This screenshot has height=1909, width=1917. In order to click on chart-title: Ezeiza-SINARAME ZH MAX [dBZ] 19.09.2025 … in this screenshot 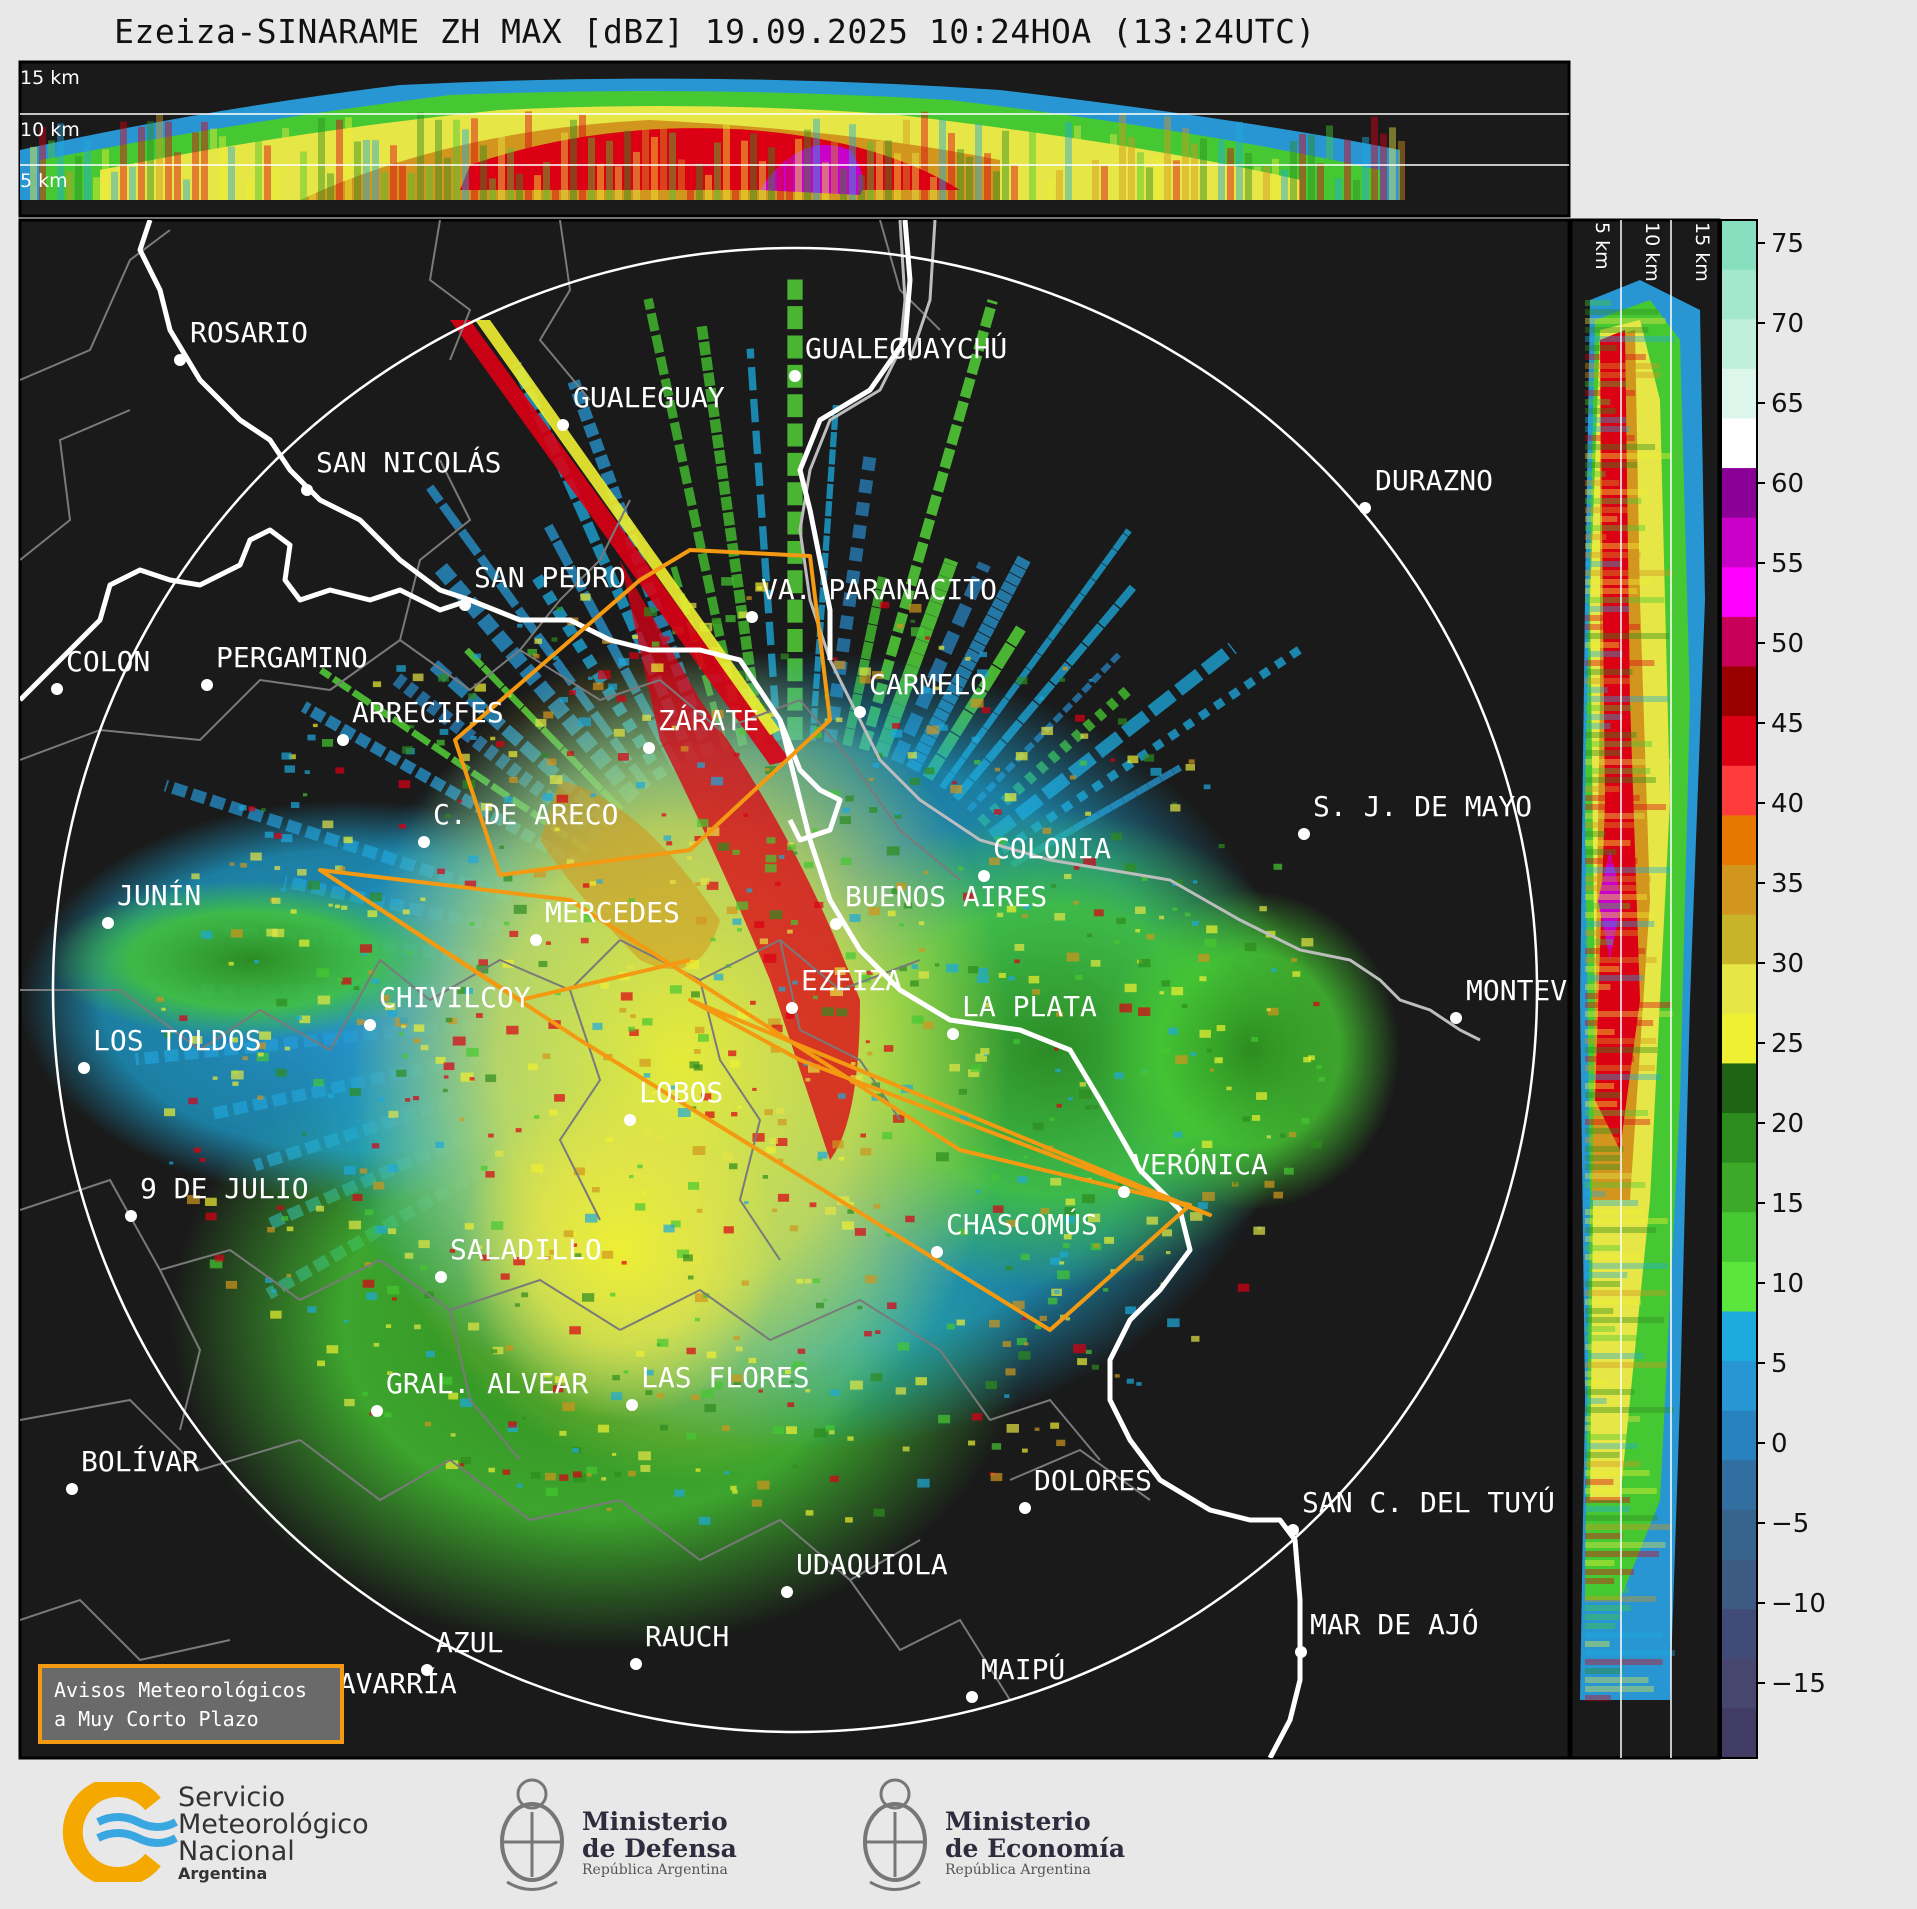, I will do `click(715, 31)`.